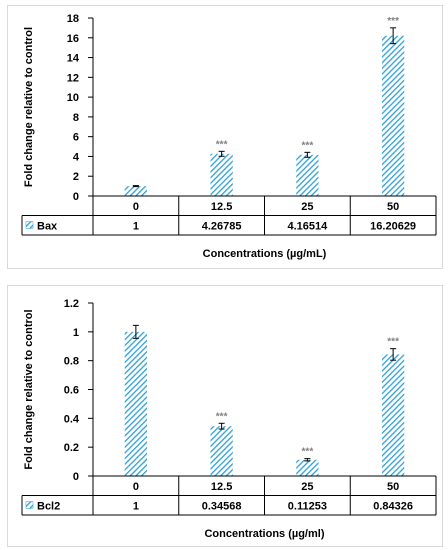  Describe the element at coordinates (76, 177) in the screenshot. I see `y-tick-label: 2` at that location.